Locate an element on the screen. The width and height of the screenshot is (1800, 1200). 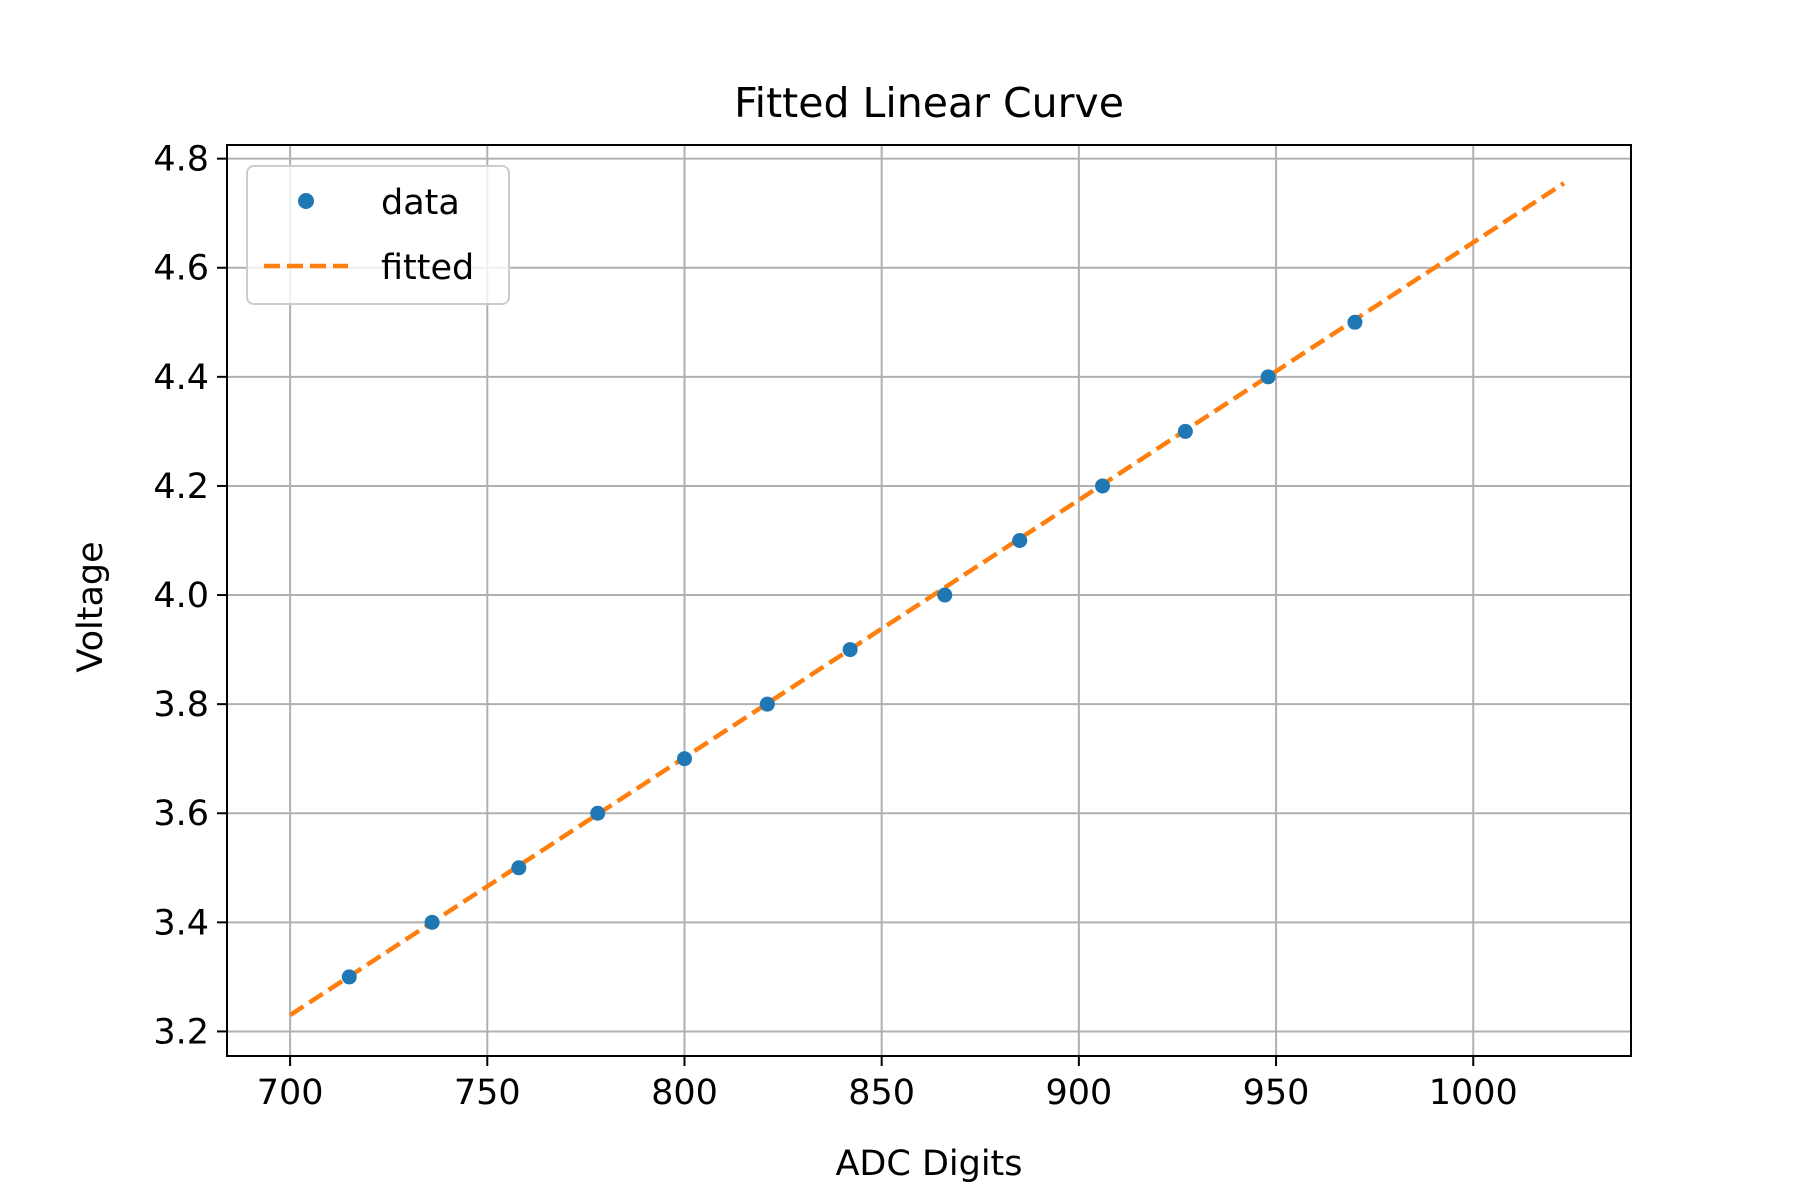
y-tick-label: 4.8 is located at coordinates (181, 160).